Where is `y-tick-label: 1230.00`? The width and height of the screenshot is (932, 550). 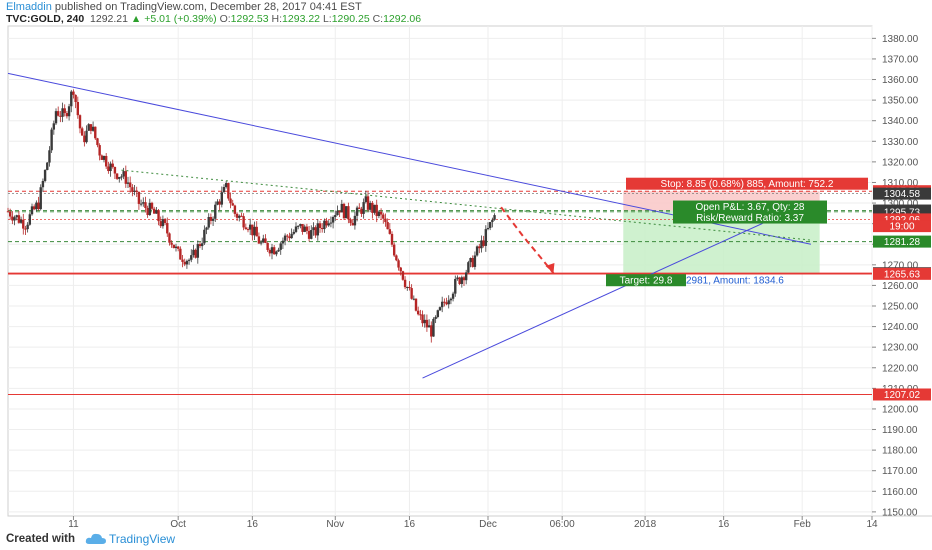 y-tick-label: 1230.00 is located at coordinates (900, 348).